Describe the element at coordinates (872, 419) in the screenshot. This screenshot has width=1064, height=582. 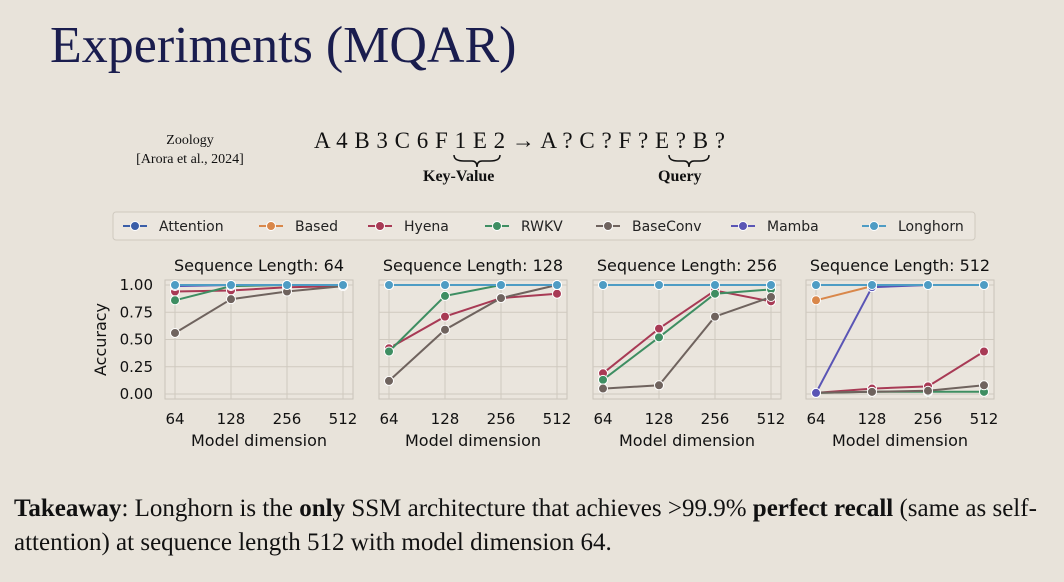
I see `x-tick-3-1: 128` at that location.